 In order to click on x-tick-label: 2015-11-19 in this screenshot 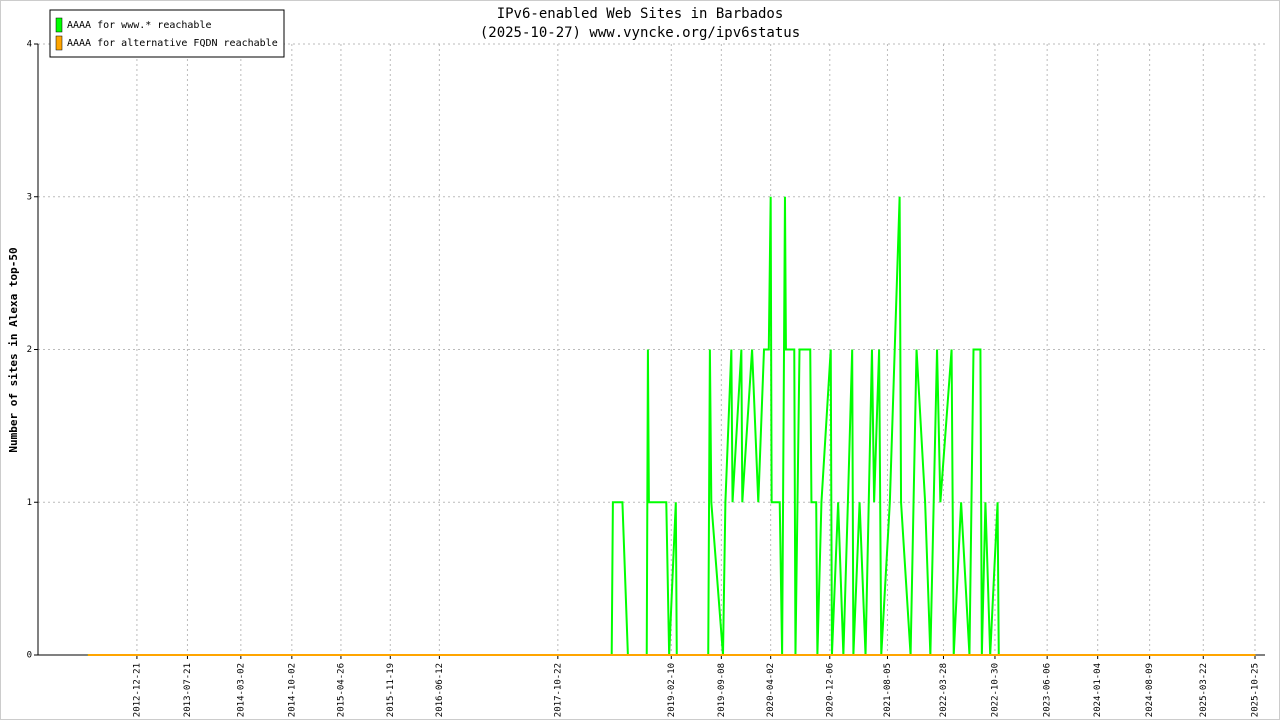, I will do `click(391, 690)`.